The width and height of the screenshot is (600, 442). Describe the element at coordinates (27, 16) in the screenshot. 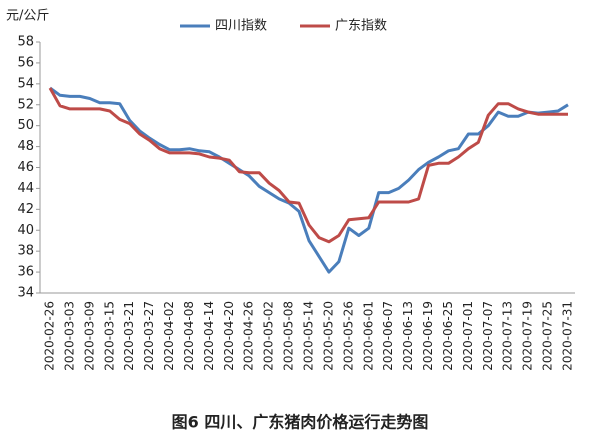

I see `y-axis-label: 元/公斤` at that location.